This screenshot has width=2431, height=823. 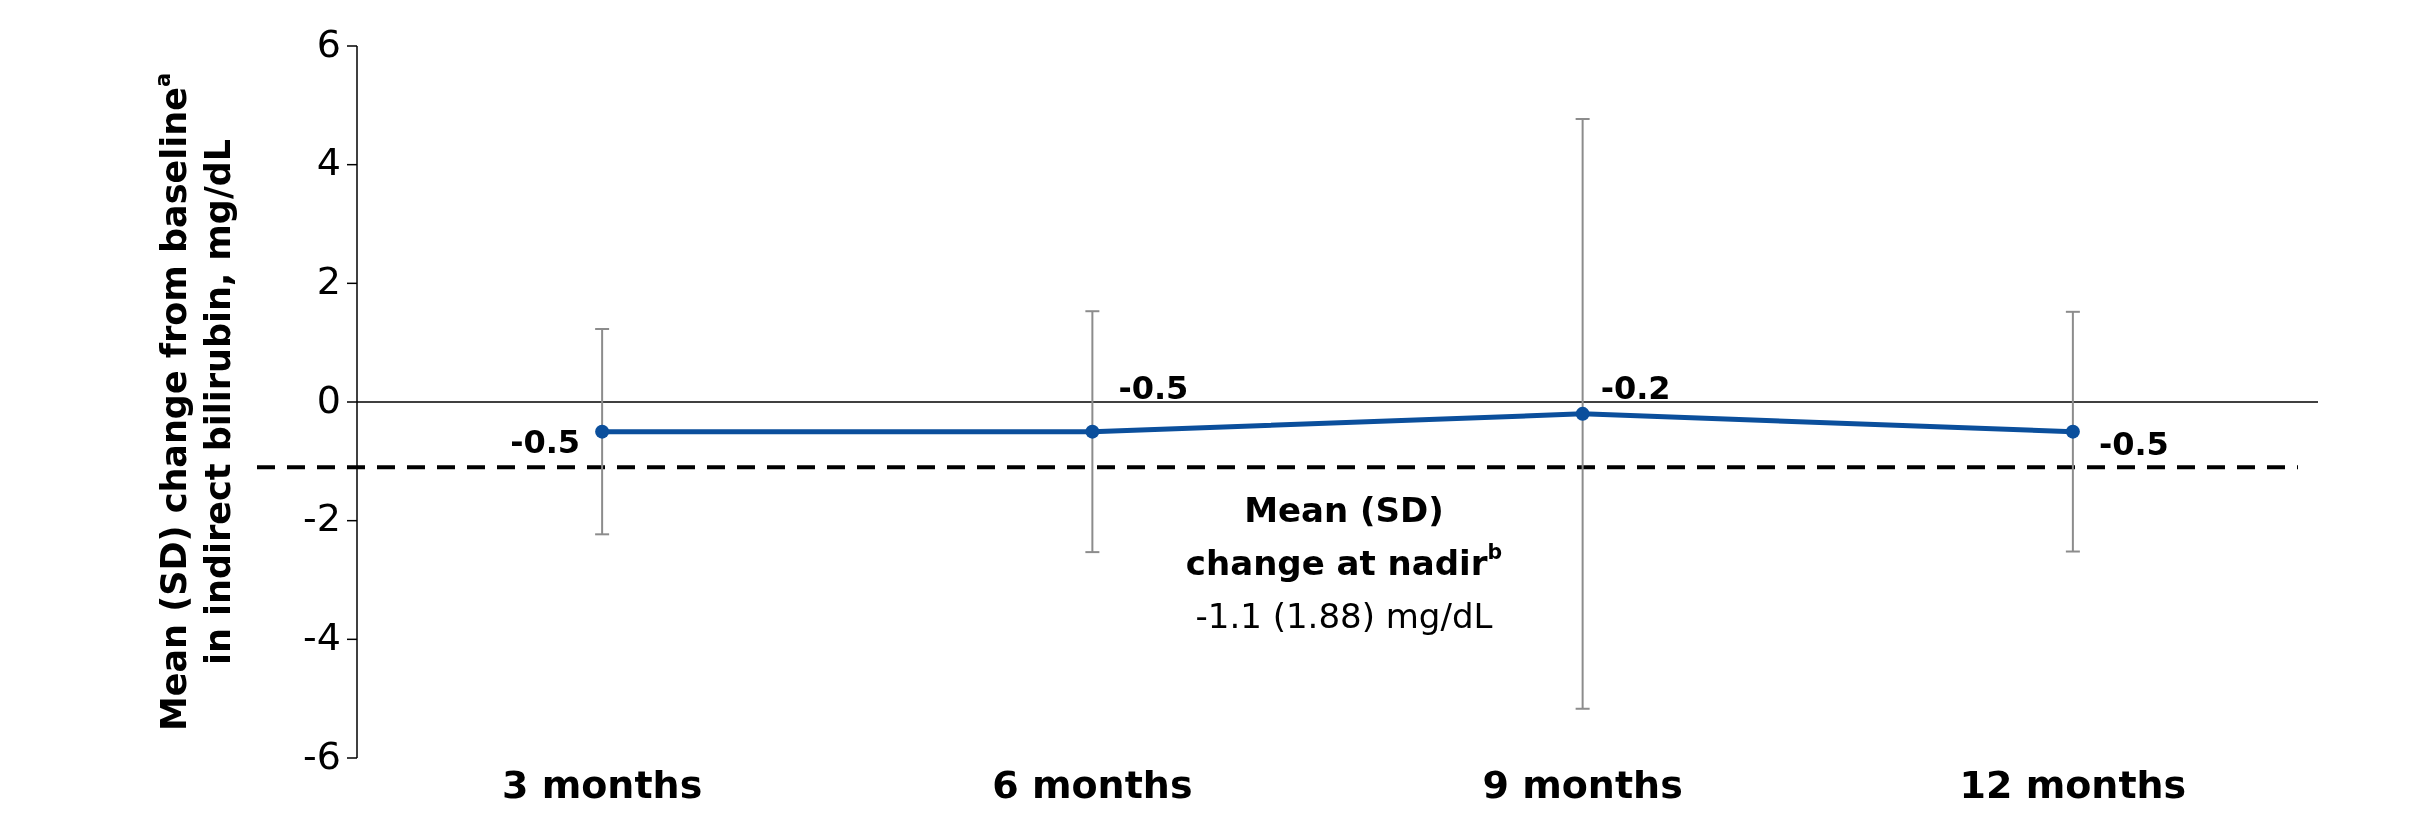 What do you see at coordinates (328, 280) in the screenshot?
I see `y-tick-label: 2` at bounding box center [328, 280].